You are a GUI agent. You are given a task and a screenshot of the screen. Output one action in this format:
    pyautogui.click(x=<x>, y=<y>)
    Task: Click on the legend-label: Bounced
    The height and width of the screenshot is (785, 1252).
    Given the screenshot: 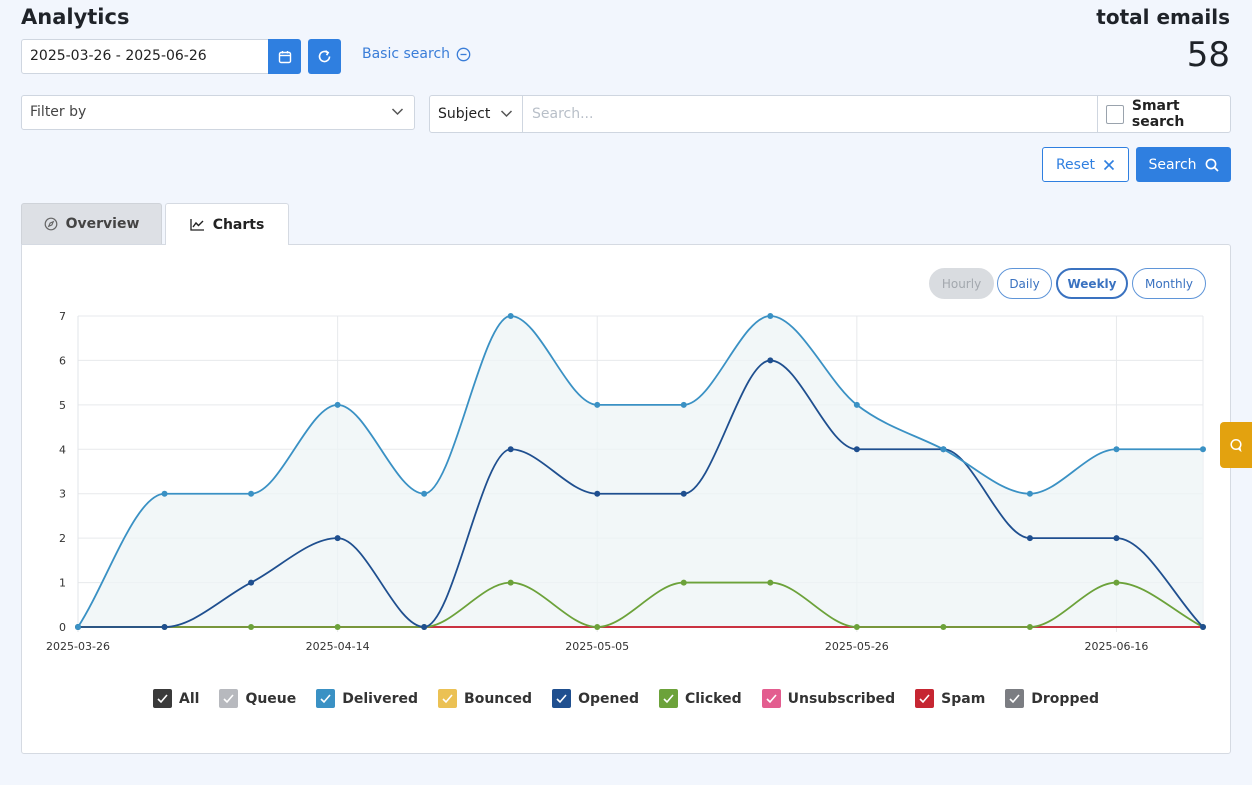 What is the action you would take?
    pyautogui.click(x=498, y=698)
    